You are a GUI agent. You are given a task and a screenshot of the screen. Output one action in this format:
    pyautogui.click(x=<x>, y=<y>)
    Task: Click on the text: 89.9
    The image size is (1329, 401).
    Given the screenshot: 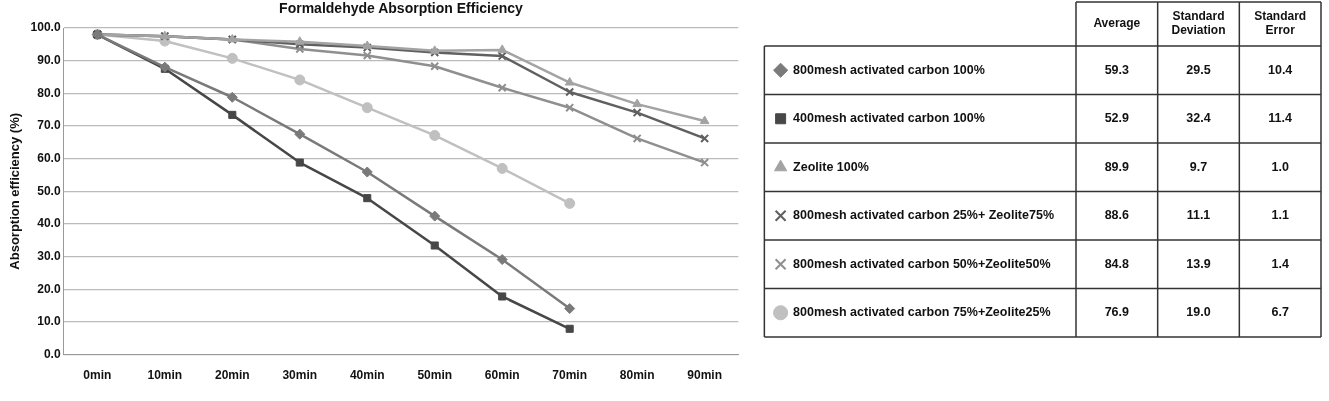 What is the action you would take?
    pyautogui.click(x=1117, y=166)
    